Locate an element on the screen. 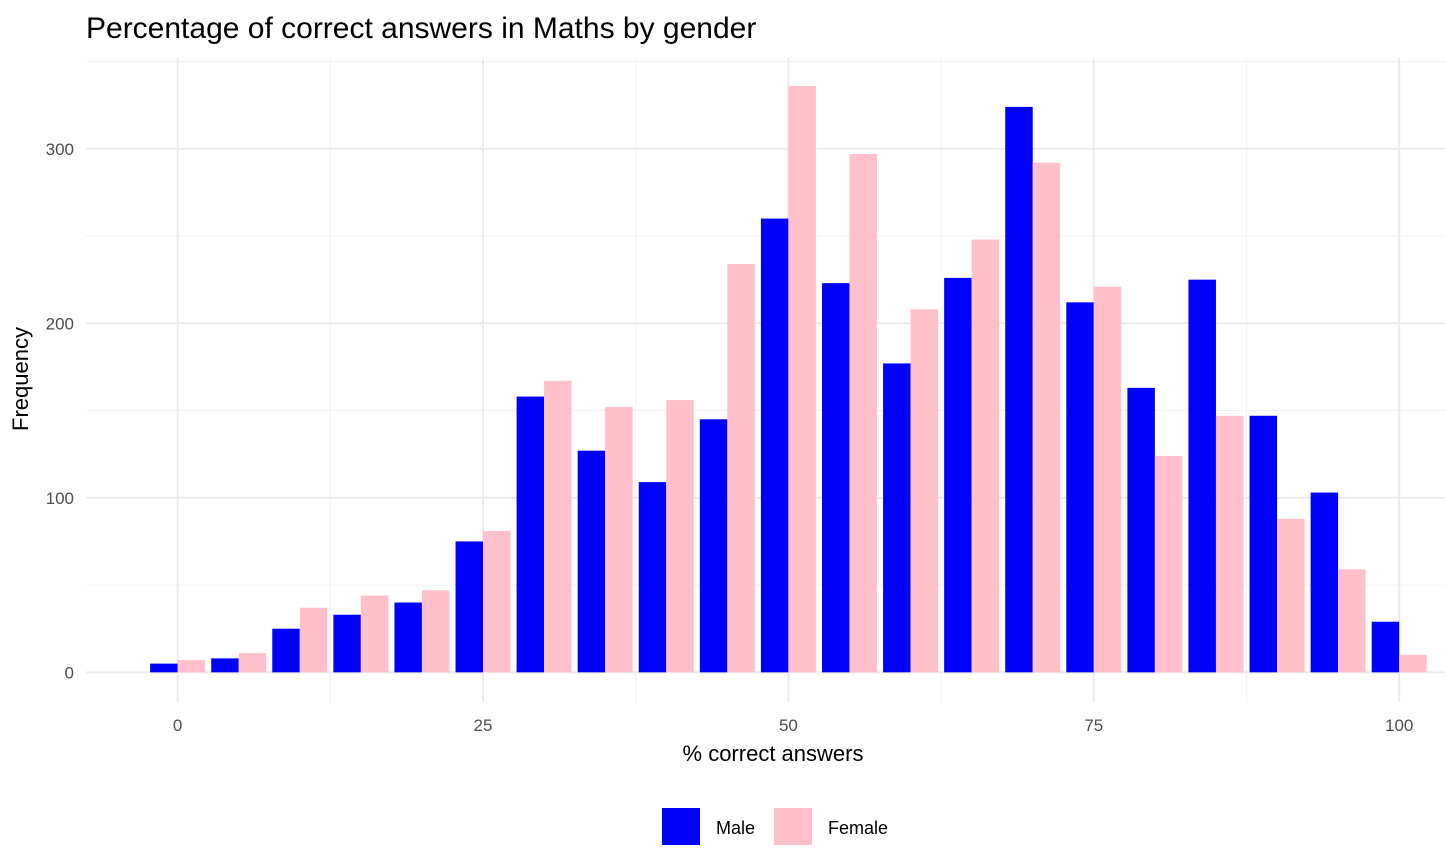  y-tick-label: 100 is located at coordinates (60, 498).